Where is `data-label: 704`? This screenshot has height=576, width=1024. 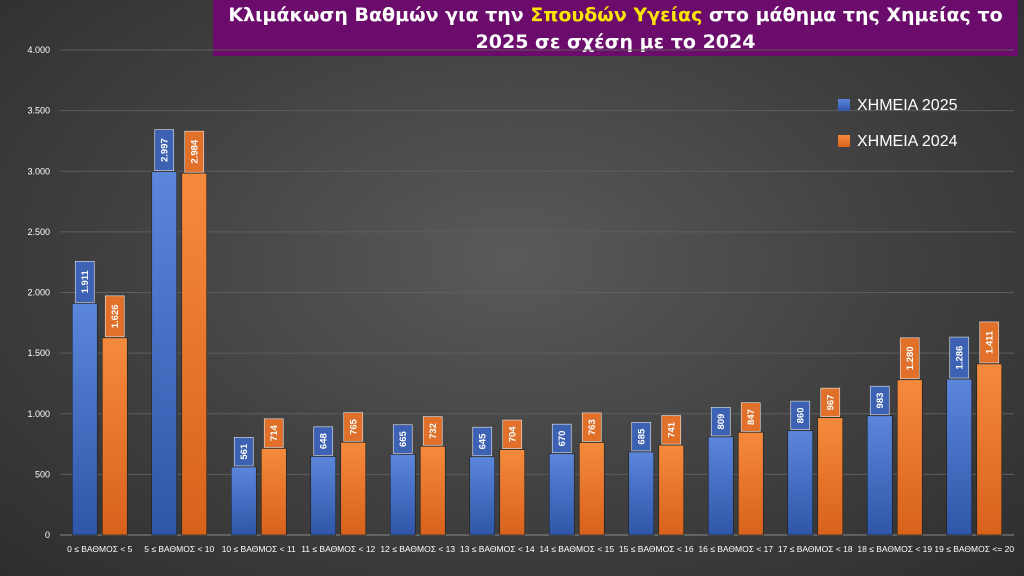 data-label: 704 is located at coordinates (513, 434).